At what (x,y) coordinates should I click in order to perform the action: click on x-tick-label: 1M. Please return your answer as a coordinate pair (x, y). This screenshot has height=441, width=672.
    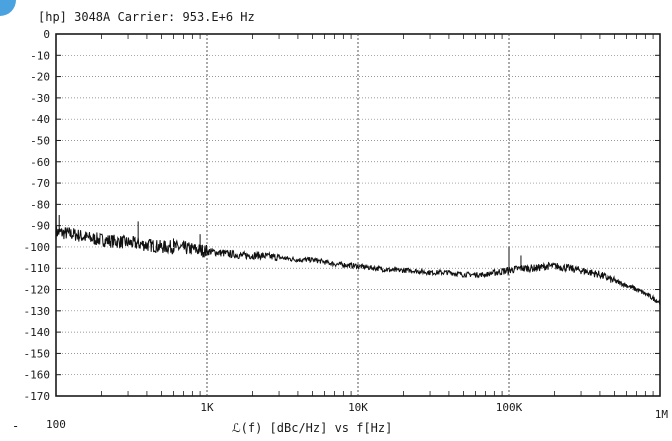
    Looking at the image, I should click on (662, 414).